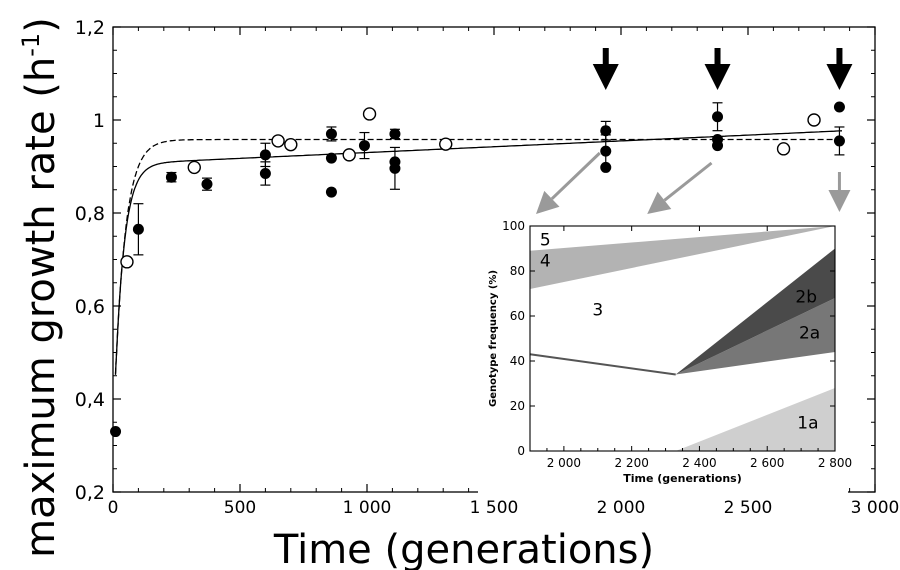 This screenshot has width=900, height=570. I want to click on y-tick-label: 0,6, so click(90, 307).